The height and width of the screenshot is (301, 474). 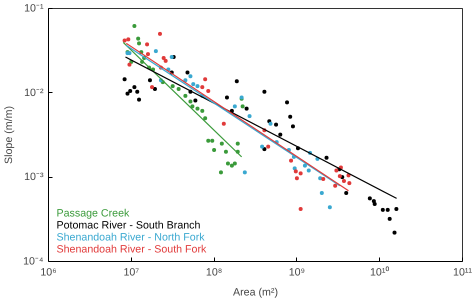 What do you see at coordinates (462, 272) in the screenshot?
I see `x-tick-label: 10¹¹` at bounding box center [462, 272].